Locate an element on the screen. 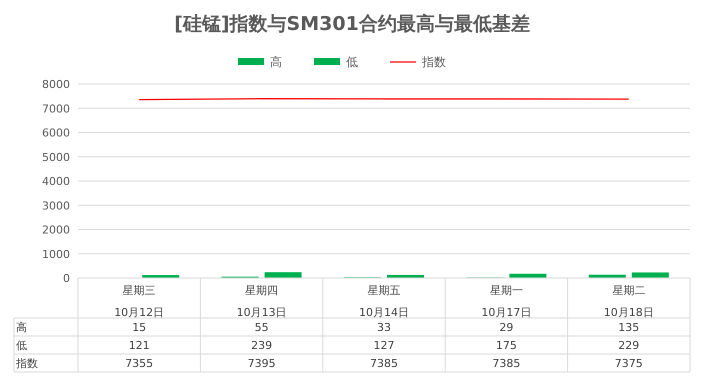  y-tick-label: 6000 is located at coordinates (56, 133).